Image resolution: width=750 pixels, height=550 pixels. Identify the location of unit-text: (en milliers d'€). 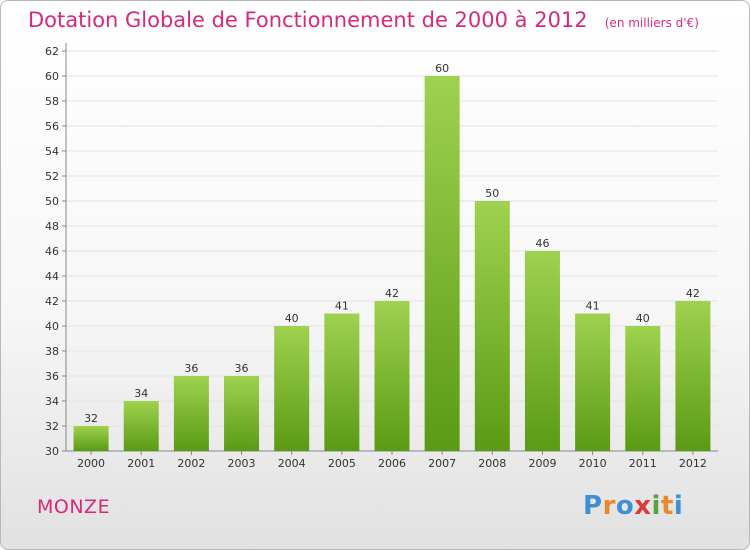
(651, 23).